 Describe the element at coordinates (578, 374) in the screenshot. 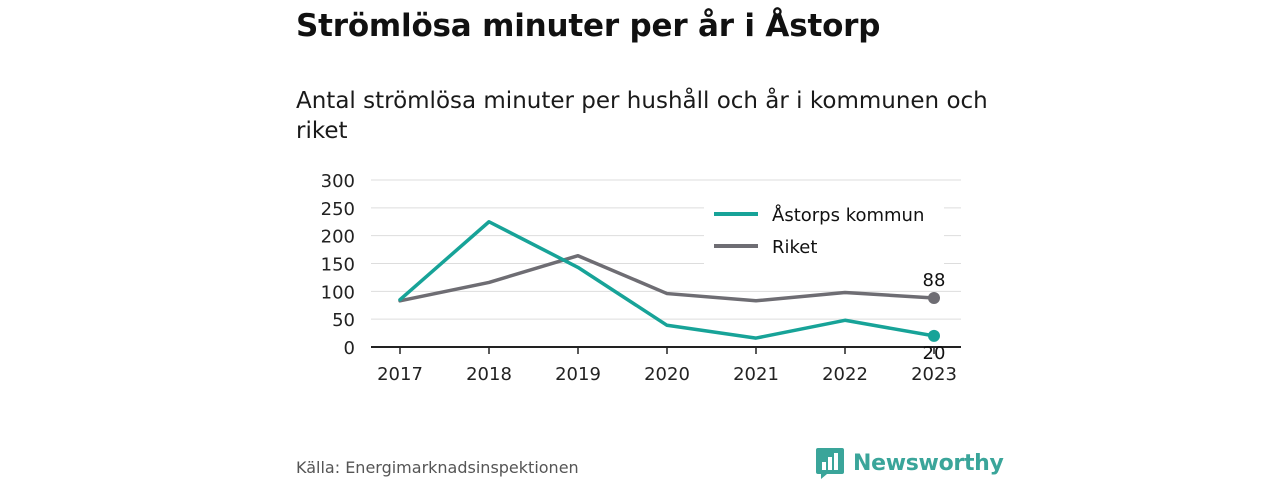

I see `x-tick-label: 2019` at that location.